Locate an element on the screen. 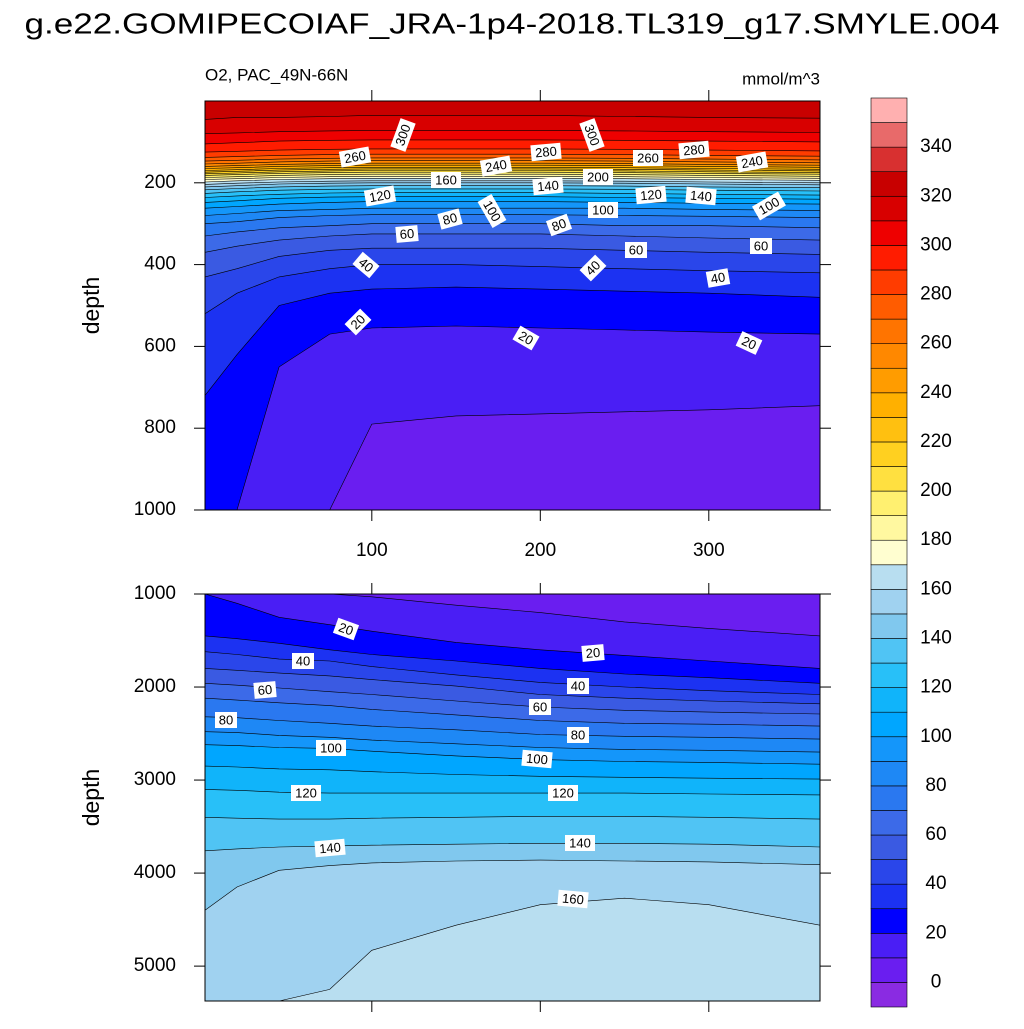 This screenshot has width=1024, height=1029. colorbar-label: 160 is located at coordinates (936, 588).